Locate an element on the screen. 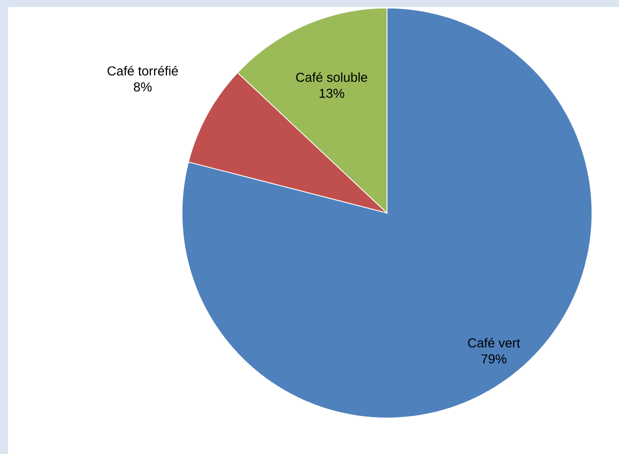  slice-label: Café vert is located at coordinates (494, 343).